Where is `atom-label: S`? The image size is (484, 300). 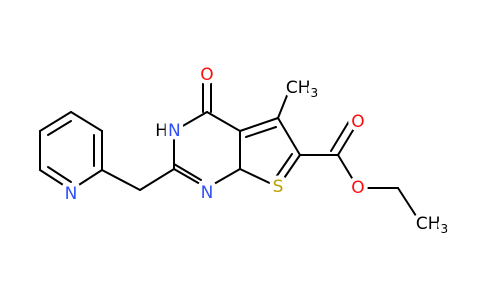 atom-label: S is located at coordinates (278, 187).